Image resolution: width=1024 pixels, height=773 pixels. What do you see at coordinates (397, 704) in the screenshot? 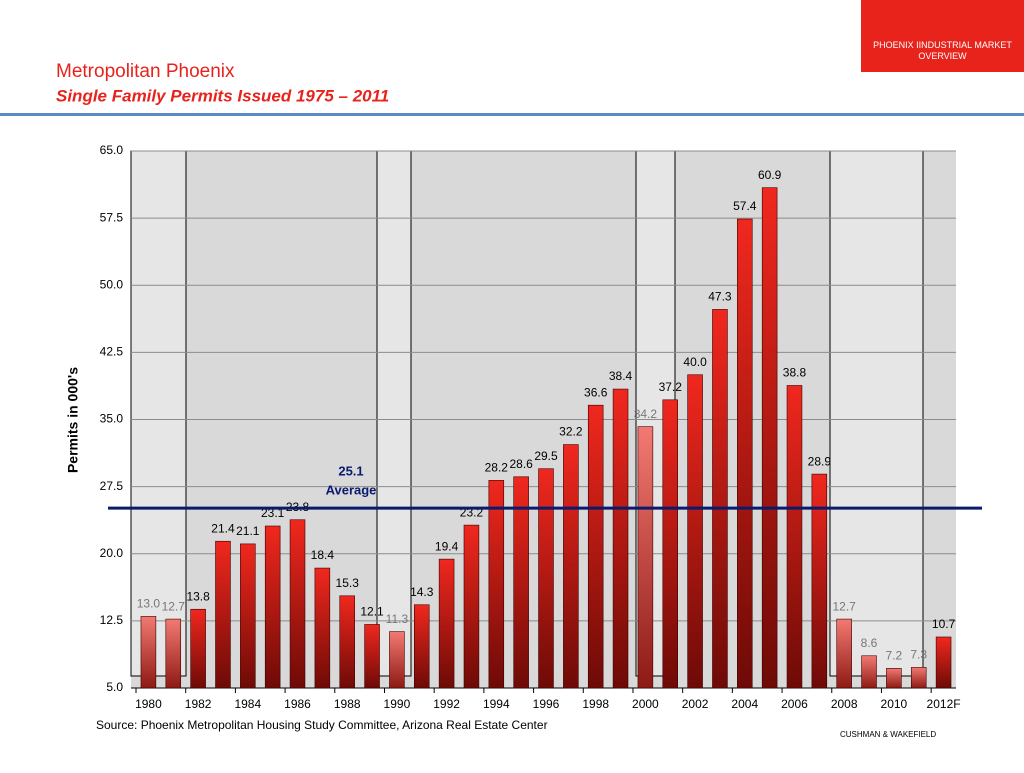
I see `x-tick-label: 1990` at bounding box center [397, 704].